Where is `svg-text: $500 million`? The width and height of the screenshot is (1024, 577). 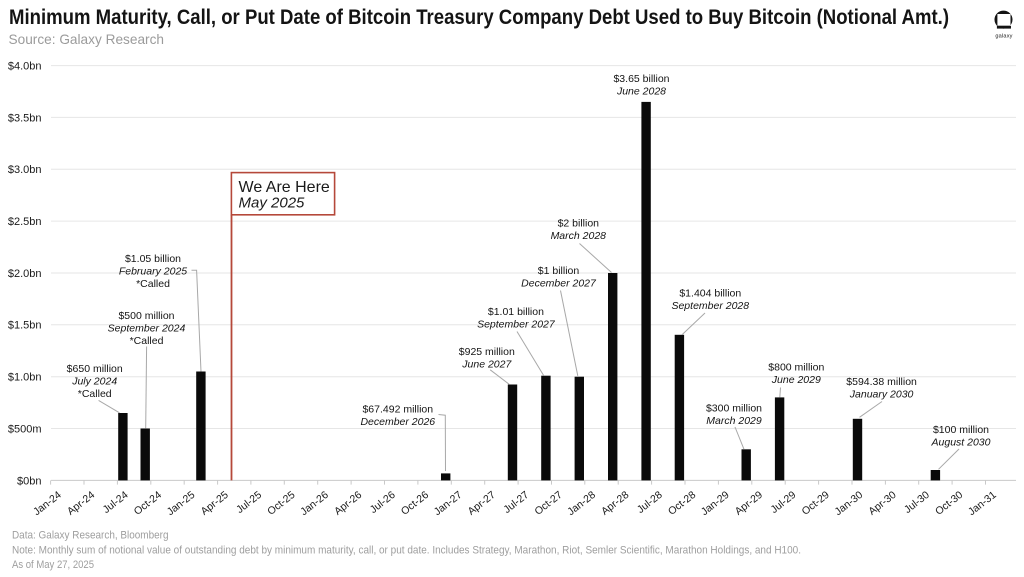
svg-text: $500 million is located at coordinates (146, 316).